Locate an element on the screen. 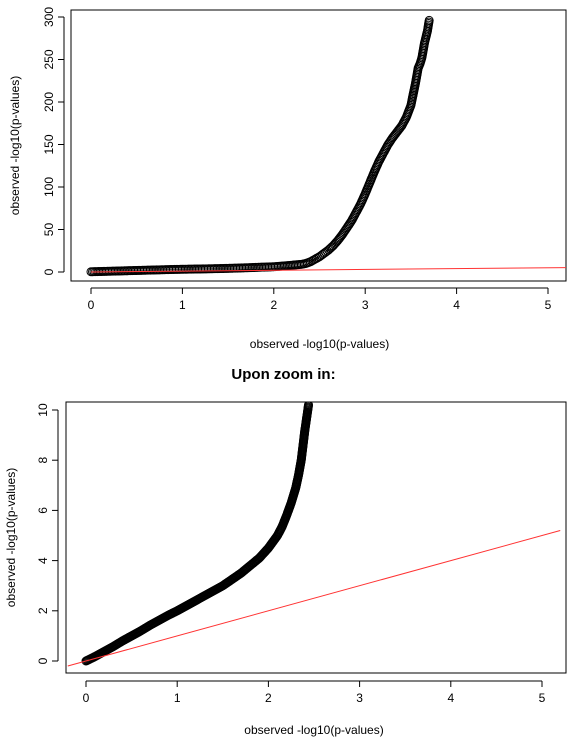 This screenshot has height=742, width=567. y-tick-label: 6 is located at coordinates (43, 510).